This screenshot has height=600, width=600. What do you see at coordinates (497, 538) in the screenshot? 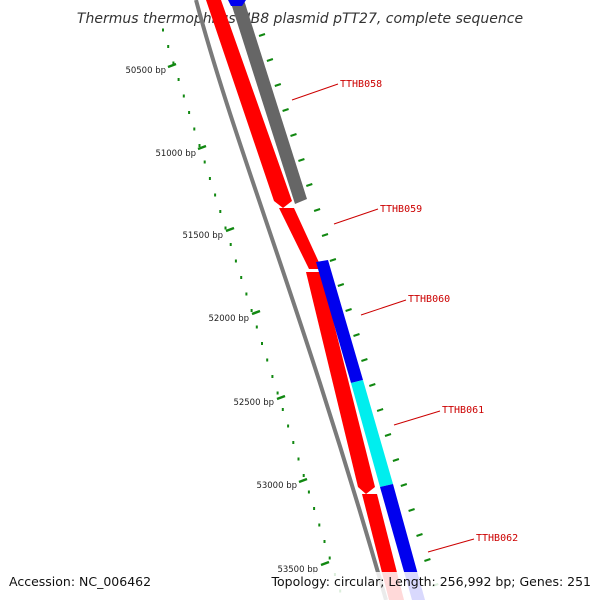
I see `gene-label: TTHB062` at bounding box center [497, 538].